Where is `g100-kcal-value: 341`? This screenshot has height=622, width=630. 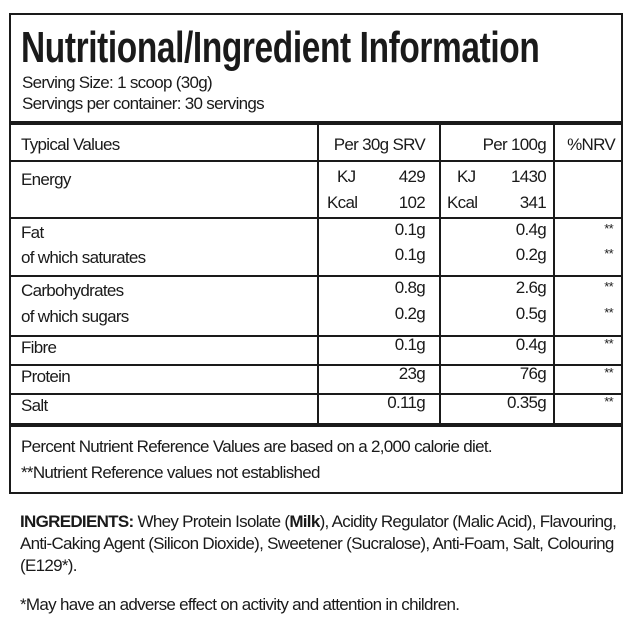
g100-kcal-value: 341 is located at coordinates (533, 202).